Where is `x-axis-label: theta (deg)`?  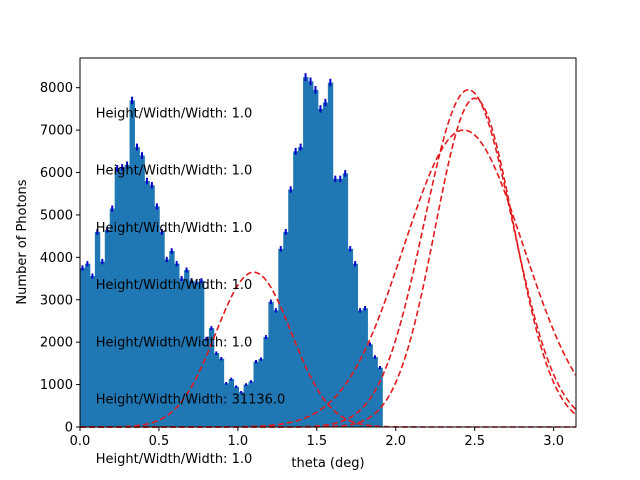 x-axis-label: theta (deg) is located at coordinates (327, 463).